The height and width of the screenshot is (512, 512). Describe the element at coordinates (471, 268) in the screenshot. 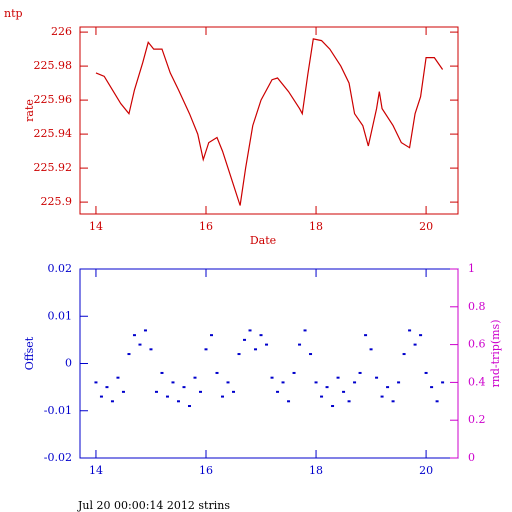

I see `y2-tick-label: 1` at that location.